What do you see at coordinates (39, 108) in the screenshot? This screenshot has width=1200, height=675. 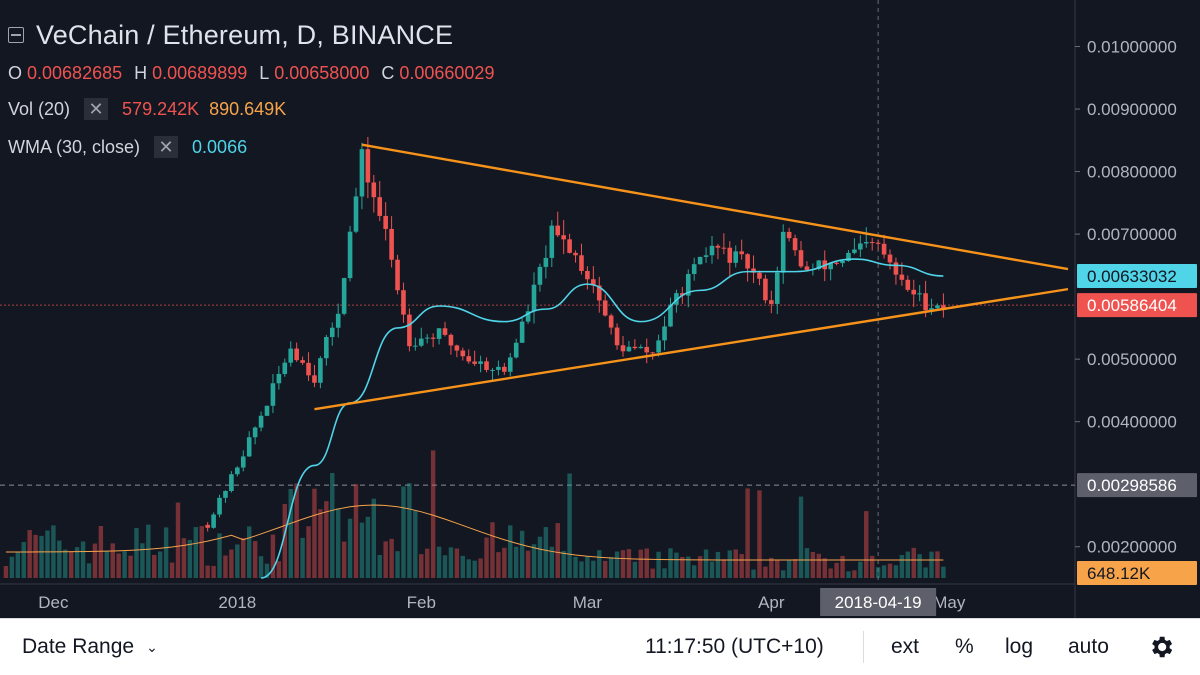 I see `volume-indicator-name: Vol (20)` at bounding box center [39, 108].